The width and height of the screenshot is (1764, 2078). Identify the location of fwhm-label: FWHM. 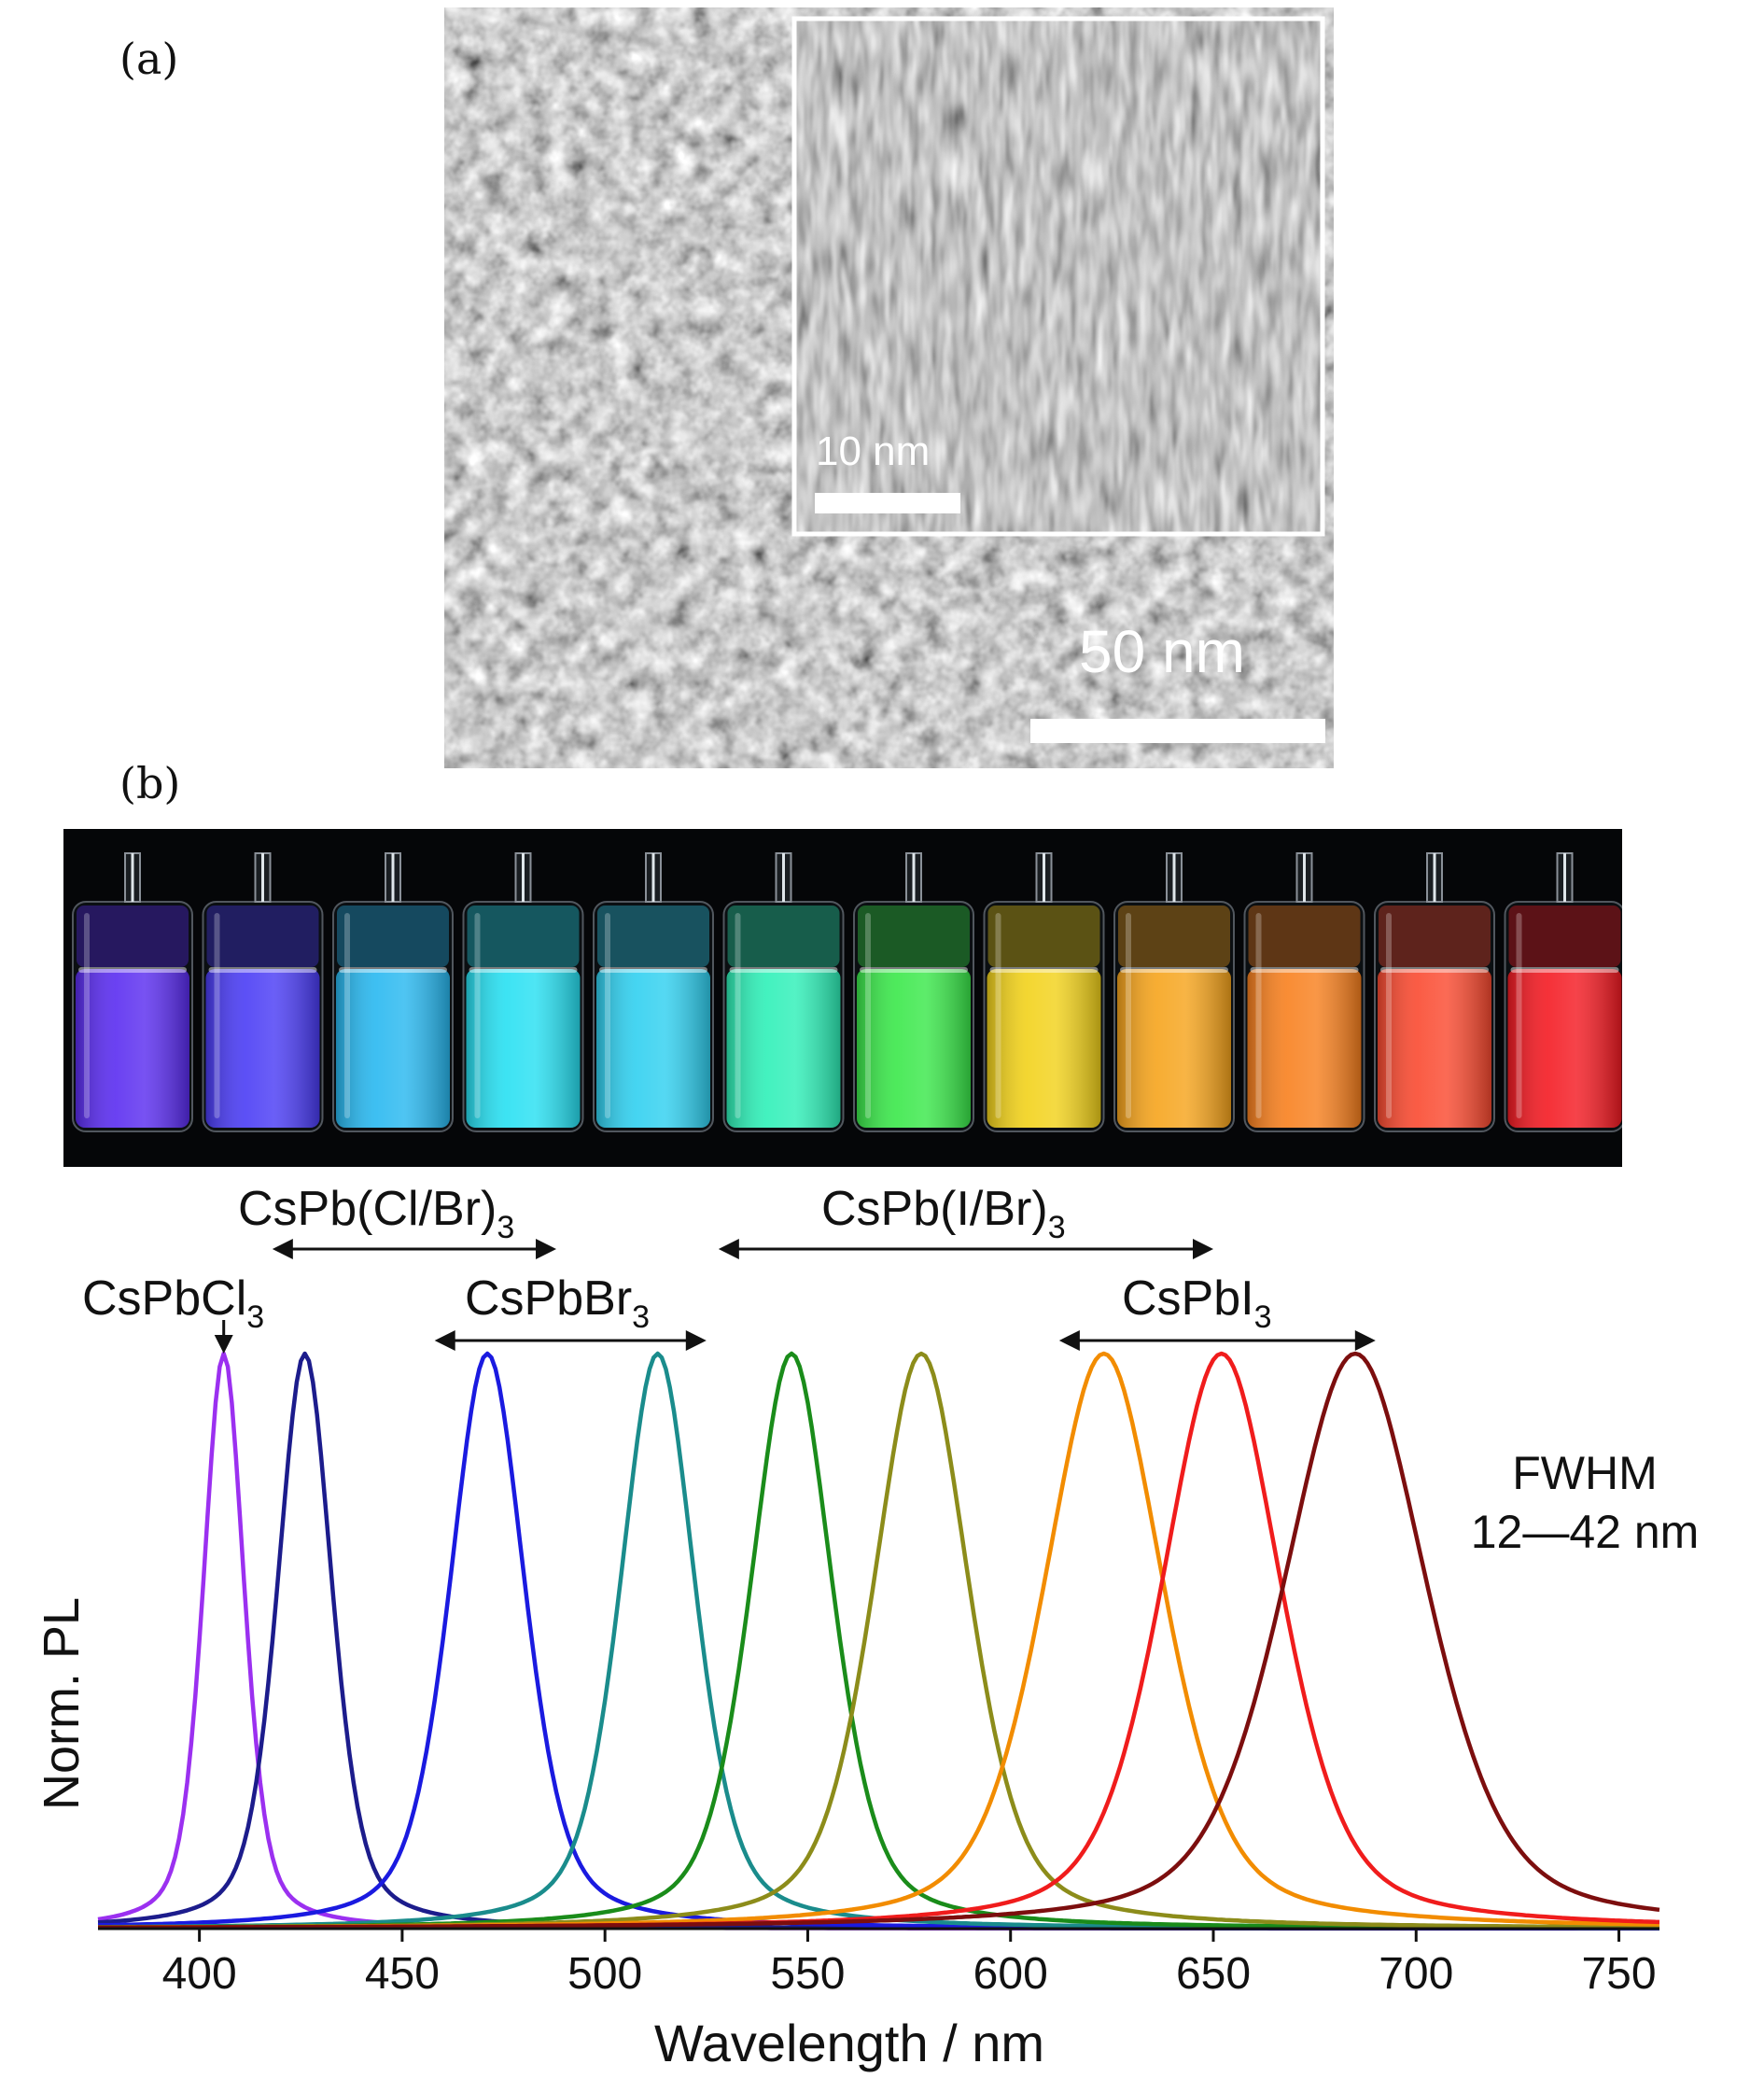
(1585, 1473).